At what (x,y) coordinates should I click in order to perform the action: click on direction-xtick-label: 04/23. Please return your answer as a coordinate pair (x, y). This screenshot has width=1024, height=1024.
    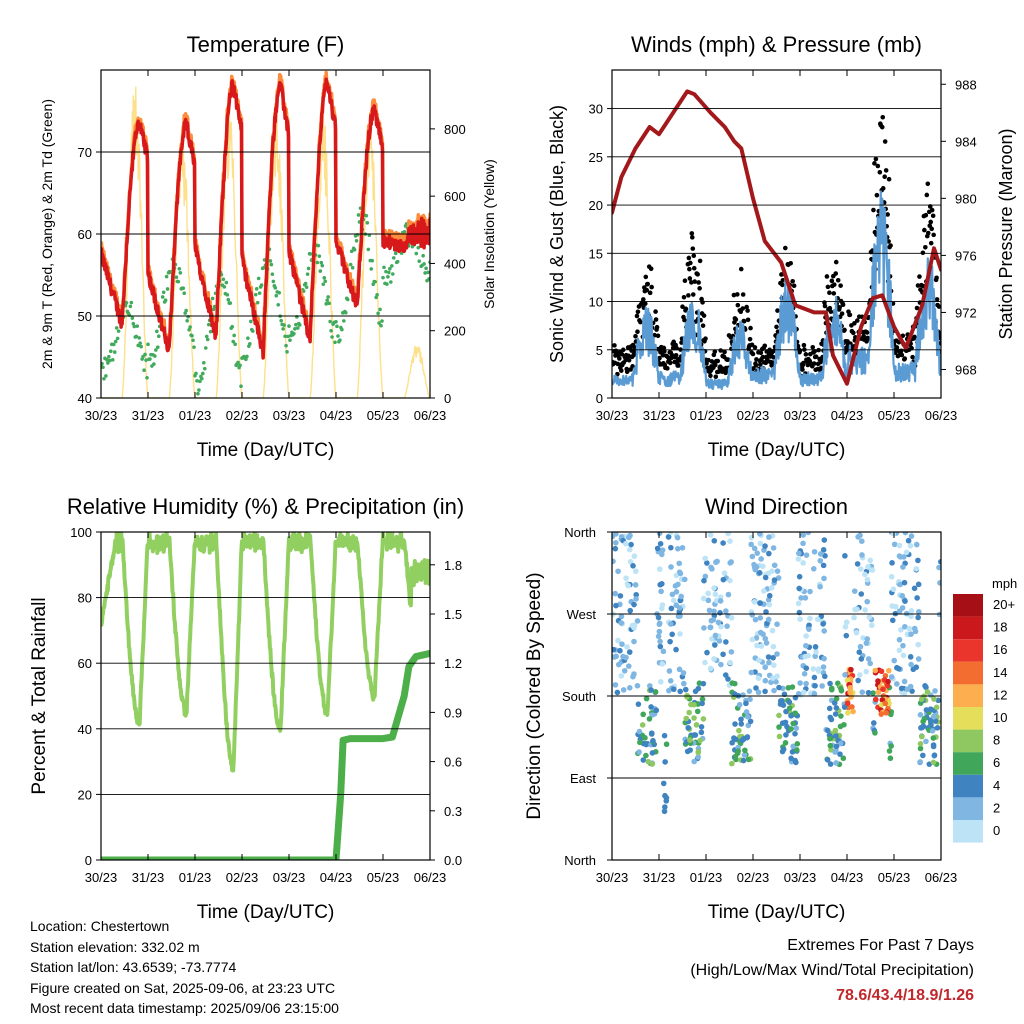
    Looking at the image, I should click on (847, 877).